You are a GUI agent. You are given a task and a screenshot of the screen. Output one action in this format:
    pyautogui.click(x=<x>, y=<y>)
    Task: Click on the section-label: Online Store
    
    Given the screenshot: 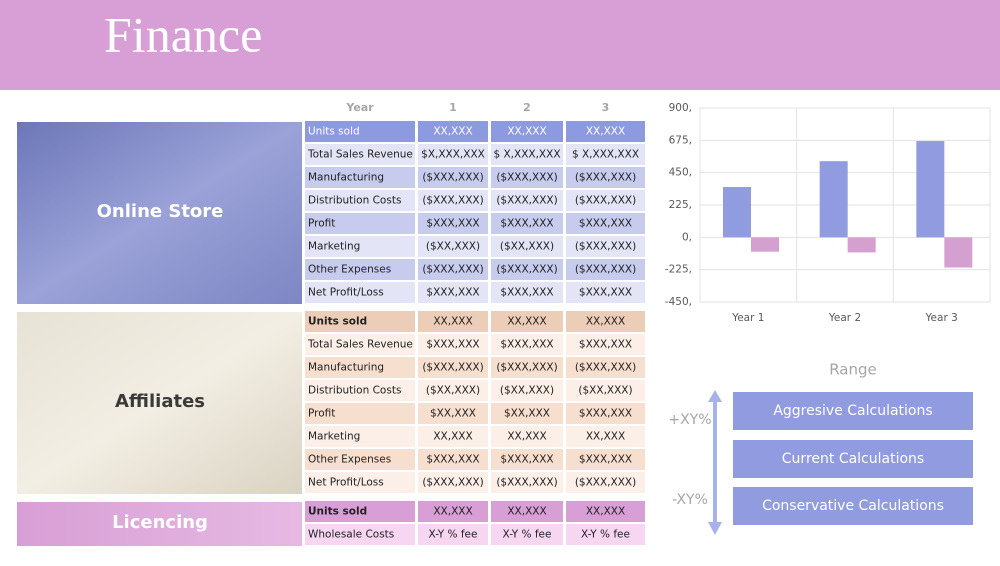 What is the action you would take?
    pyautogui.click(x=160, y=211)
    